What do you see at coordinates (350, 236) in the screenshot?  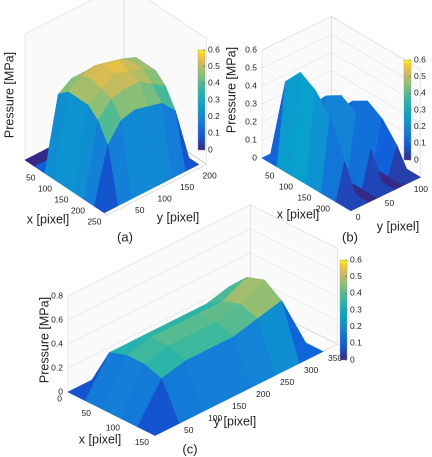 I see `caption: (b)` at bounding box center [350, 236].